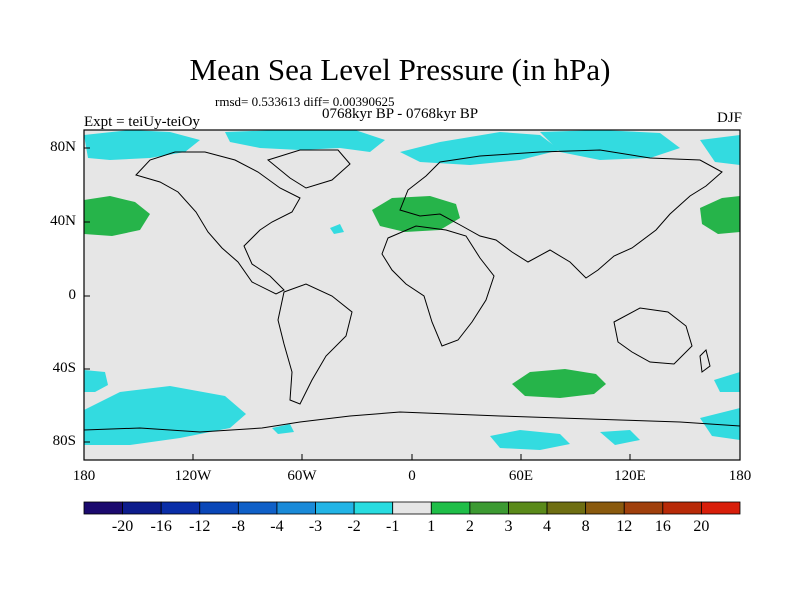 The height and width of the screenshot is (600, 800). What do you see at coordinates (508, 526) in the screenshot?
I see `colorbar-label: 3` at bounding box center [508, 526].